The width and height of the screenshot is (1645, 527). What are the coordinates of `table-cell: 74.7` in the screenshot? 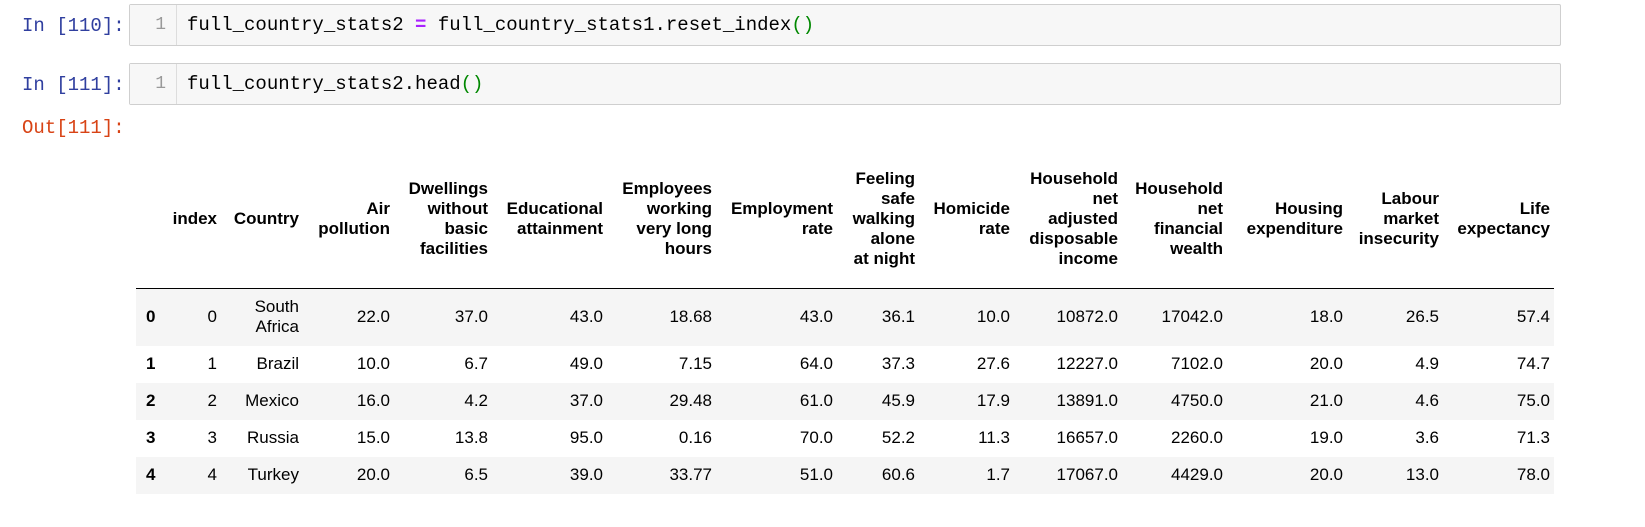 It's located at (1533, 363).